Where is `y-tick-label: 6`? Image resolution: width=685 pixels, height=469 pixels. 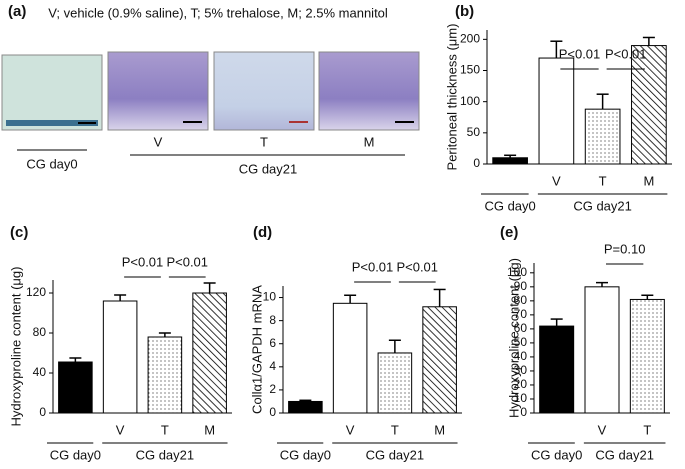 y-tick-label: 6 is located at coordinates (272, 343).